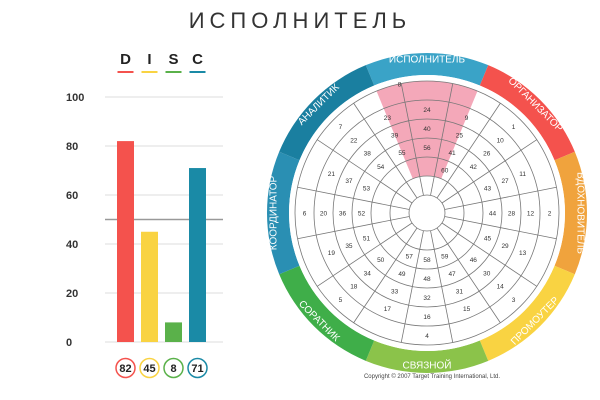  Describe the element at coordinates (354, 287) in the screenshot. I see `wheel-number: 18` at that location.